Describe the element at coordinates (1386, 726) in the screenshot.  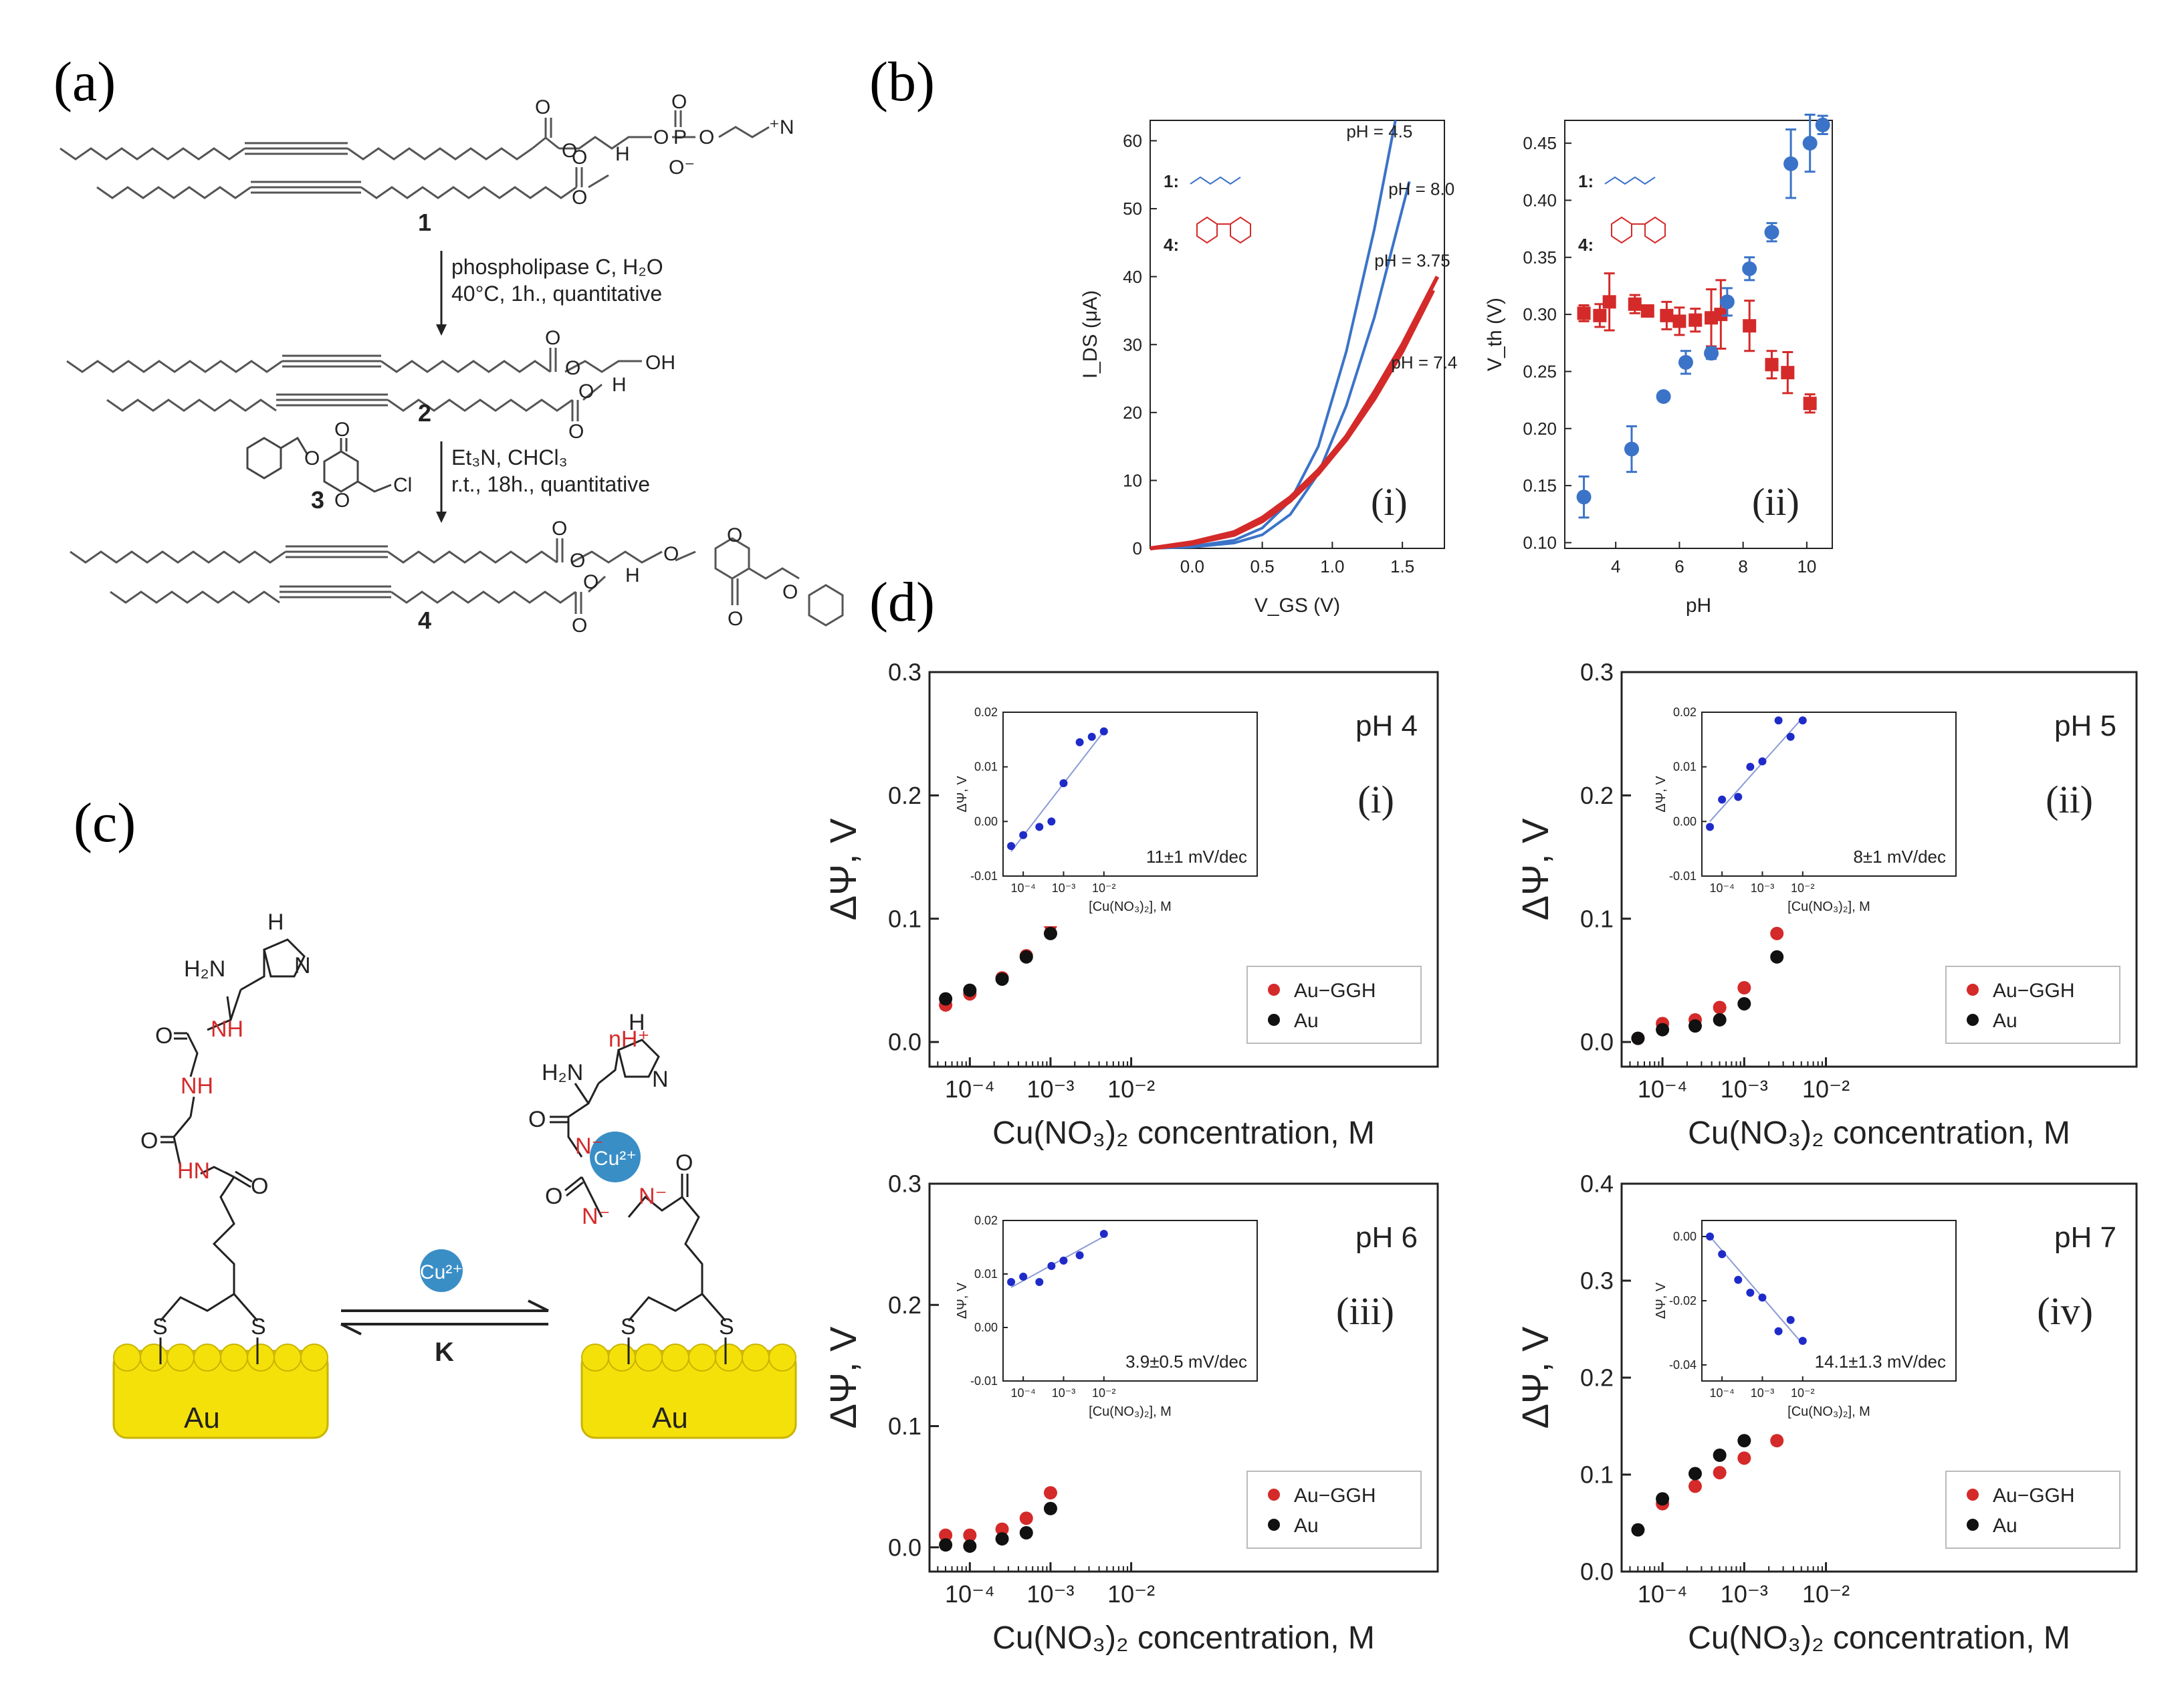
I see `ph-label: pH 4` at that location.